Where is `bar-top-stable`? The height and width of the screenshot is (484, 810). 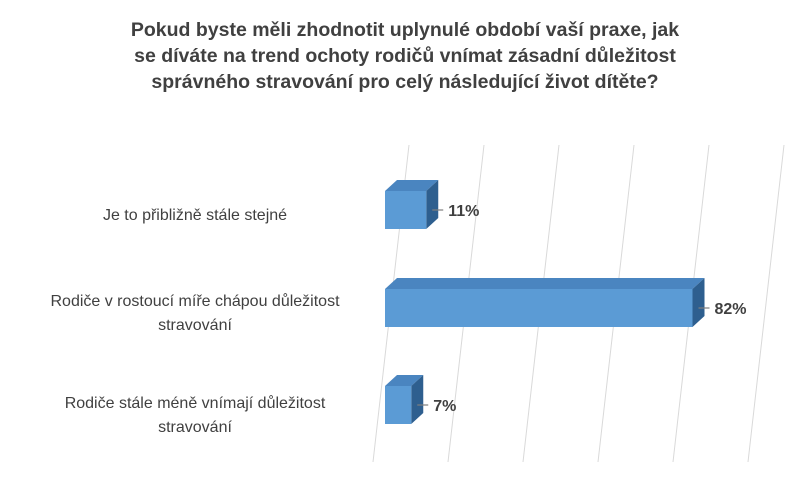 bar-top-stable is located at coordinates (412, 185).